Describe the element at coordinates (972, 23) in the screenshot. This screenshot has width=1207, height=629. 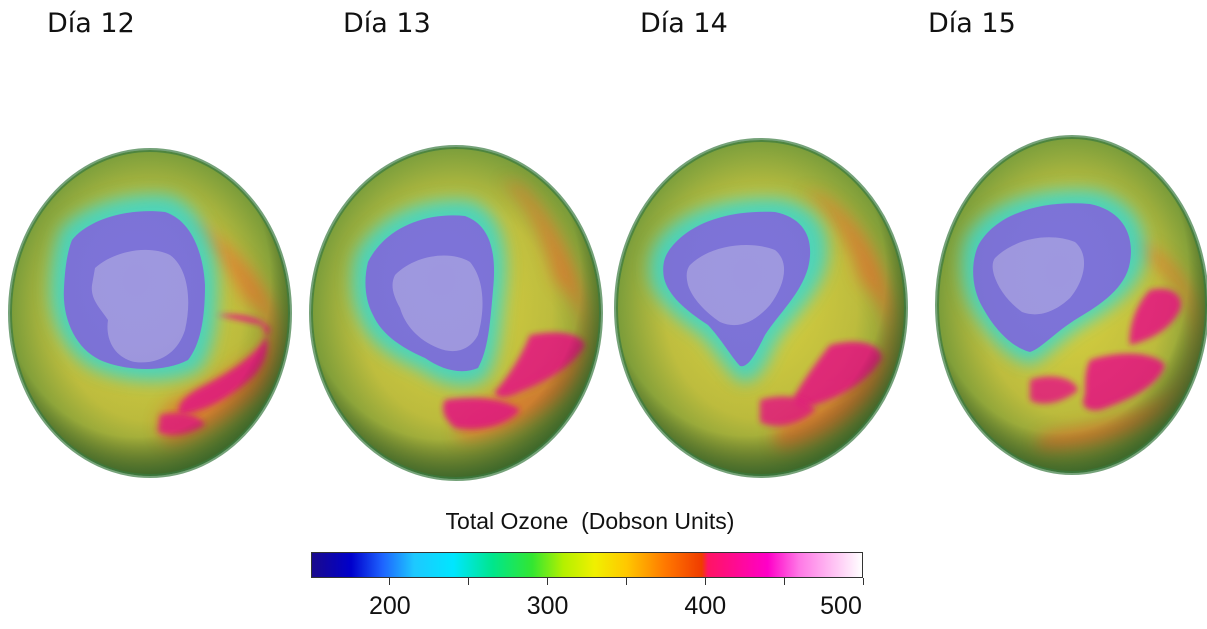
I see `day-label-15: Día 15` at that location.